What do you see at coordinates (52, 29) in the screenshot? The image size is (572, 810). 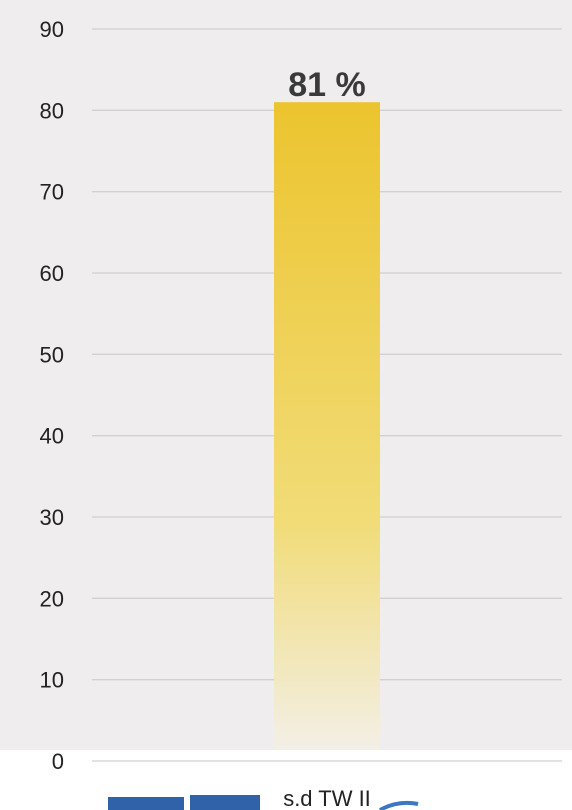 I see `y-tick-label: 90` at bounding box center [52, 29].